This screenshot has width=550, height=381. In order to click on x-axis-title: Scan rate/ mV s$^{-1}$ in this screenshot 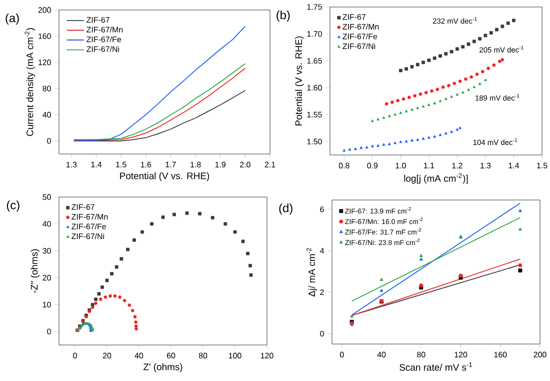, I will do `click(436, 366)`.